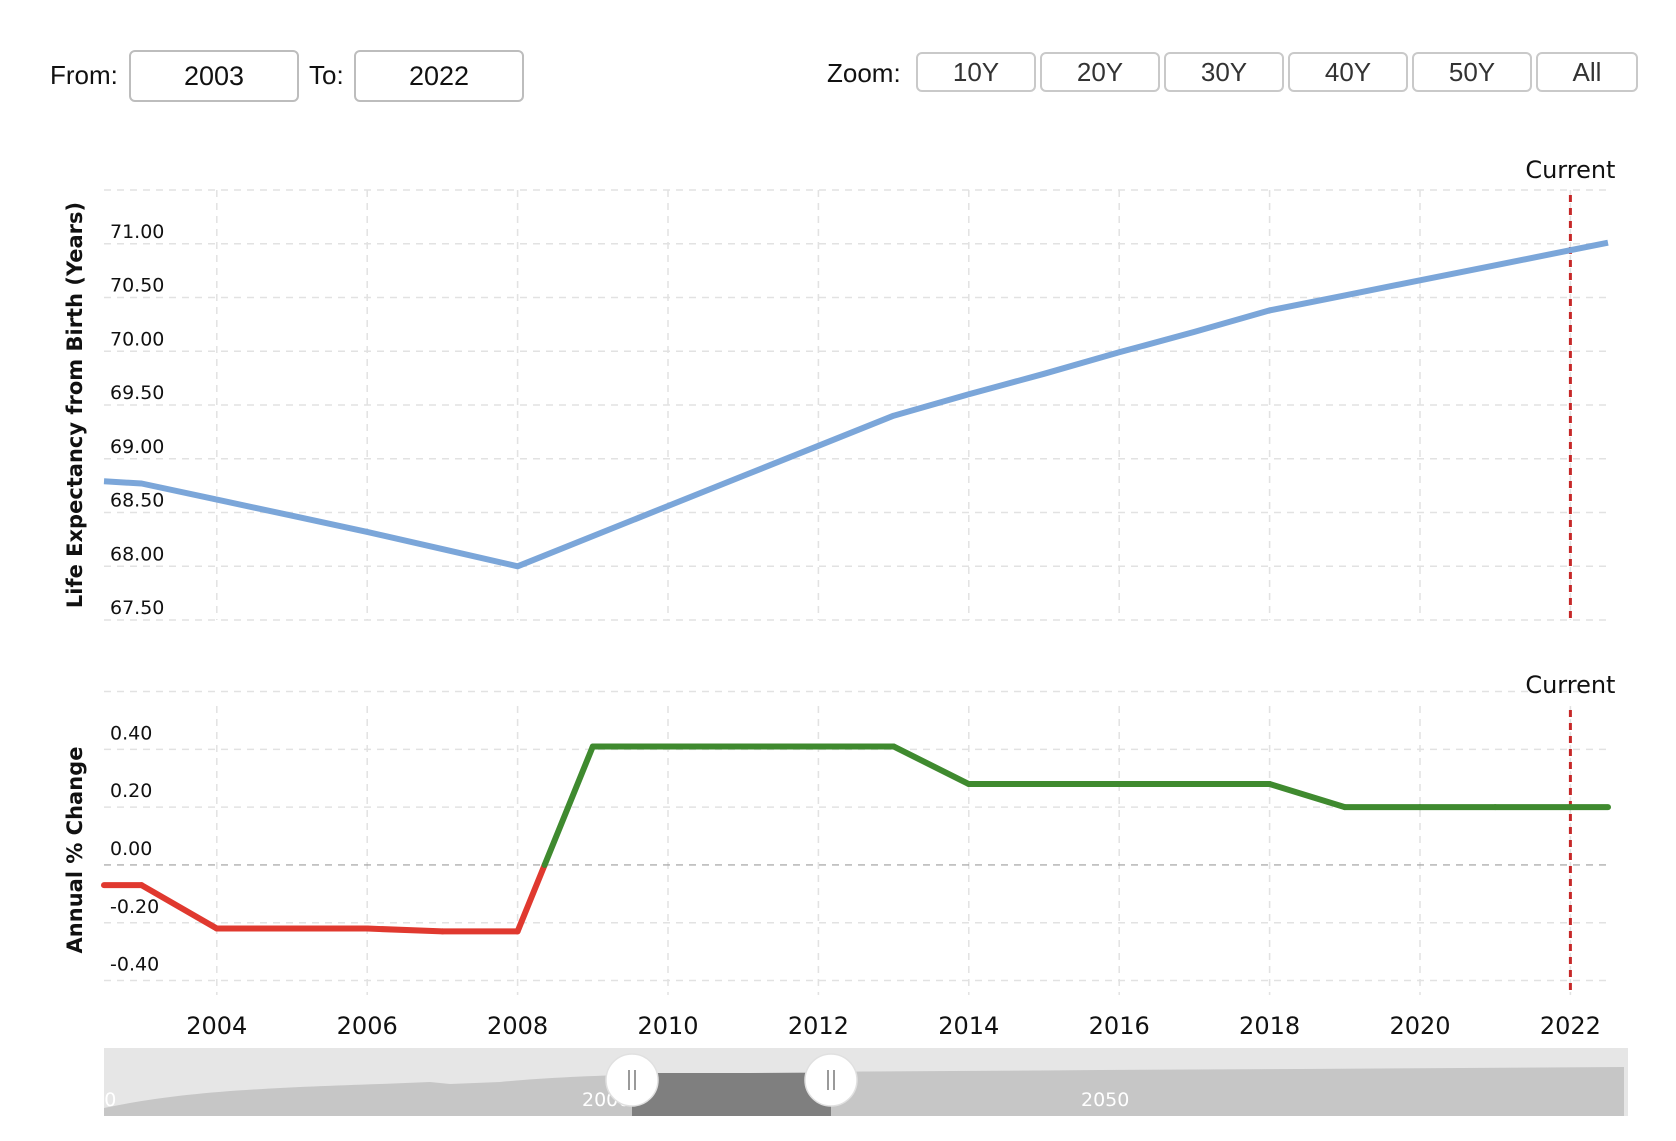 The height and width of the screenshot is (1141, 1676). What do you see at coordinates (517, 1026) in the screenshot?
I see `x-tick-label: 2008` at bounding box center [517, 1026].